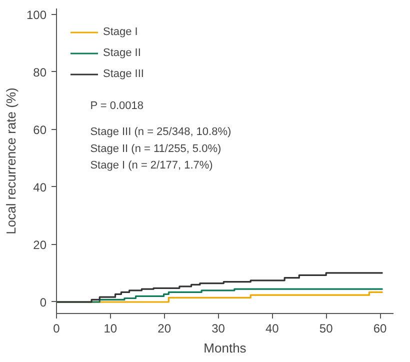 This screenshot has width=410, height=362. I want to click on x-tick-label: 30, so click(219, 329).